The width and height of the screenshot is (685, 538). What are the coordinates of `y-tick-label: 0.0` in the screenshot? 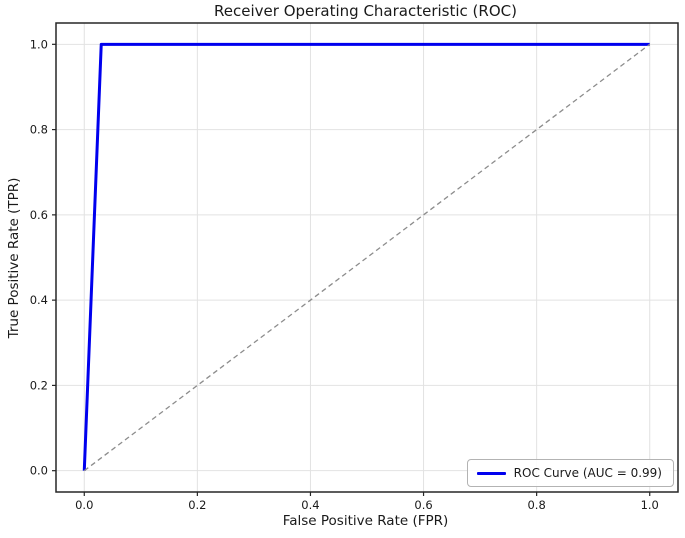 It's located at (39, 471).